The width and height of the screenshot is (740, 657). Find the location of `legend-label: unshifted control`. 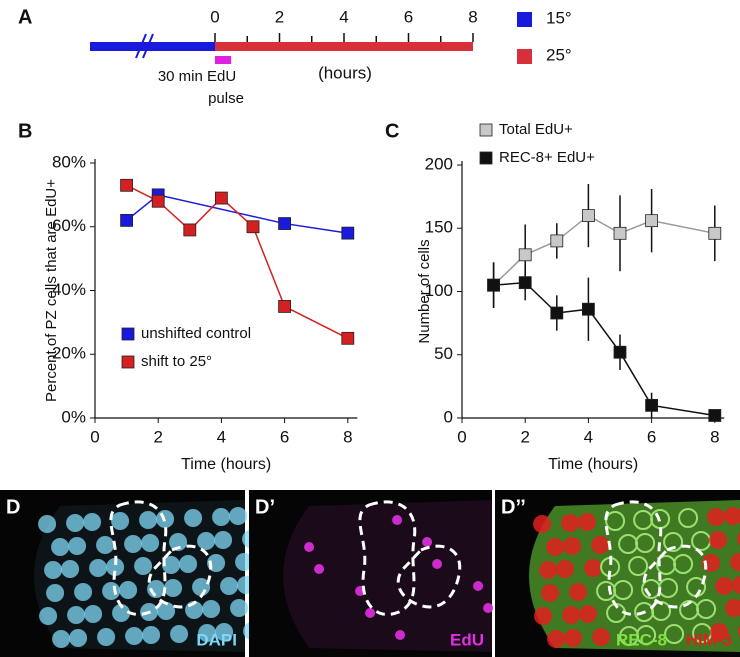

legend-label: unshifted control is located at coordinates (196, 333).